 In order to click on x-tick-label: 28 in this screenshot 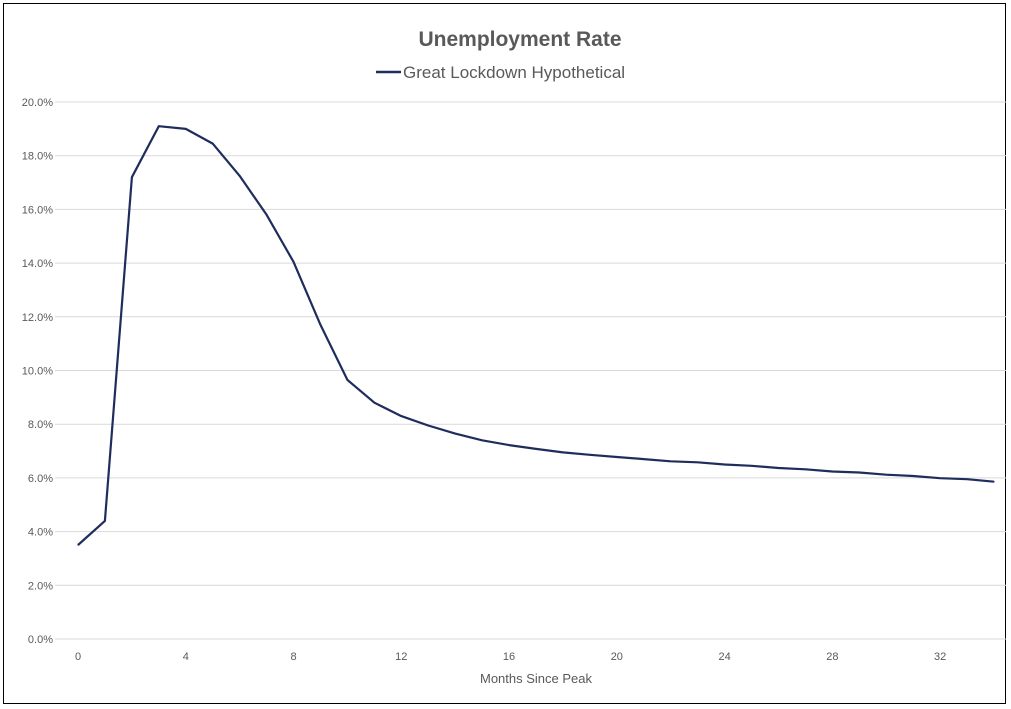, I will do `click(832, 657)`.